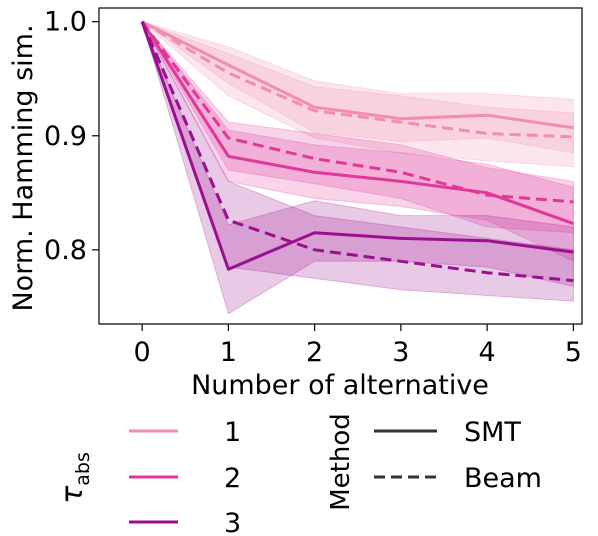 The width and height of the screenshot is (598, 536). I want to click on x-axis-label: Number of alternative, so click(340, 385).